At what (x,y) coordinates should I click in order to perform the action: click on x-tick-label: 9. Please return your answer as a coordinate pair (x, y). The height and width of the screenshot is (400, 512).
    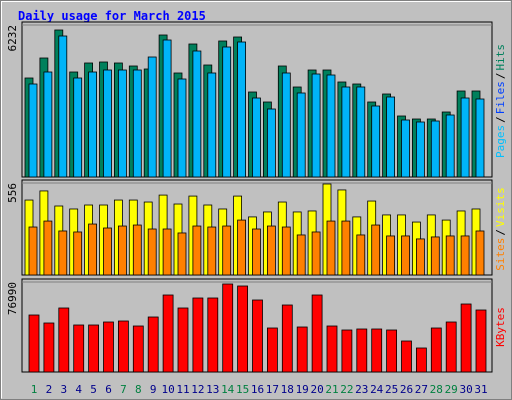
    Looking at the image, I should click on (153, 389).